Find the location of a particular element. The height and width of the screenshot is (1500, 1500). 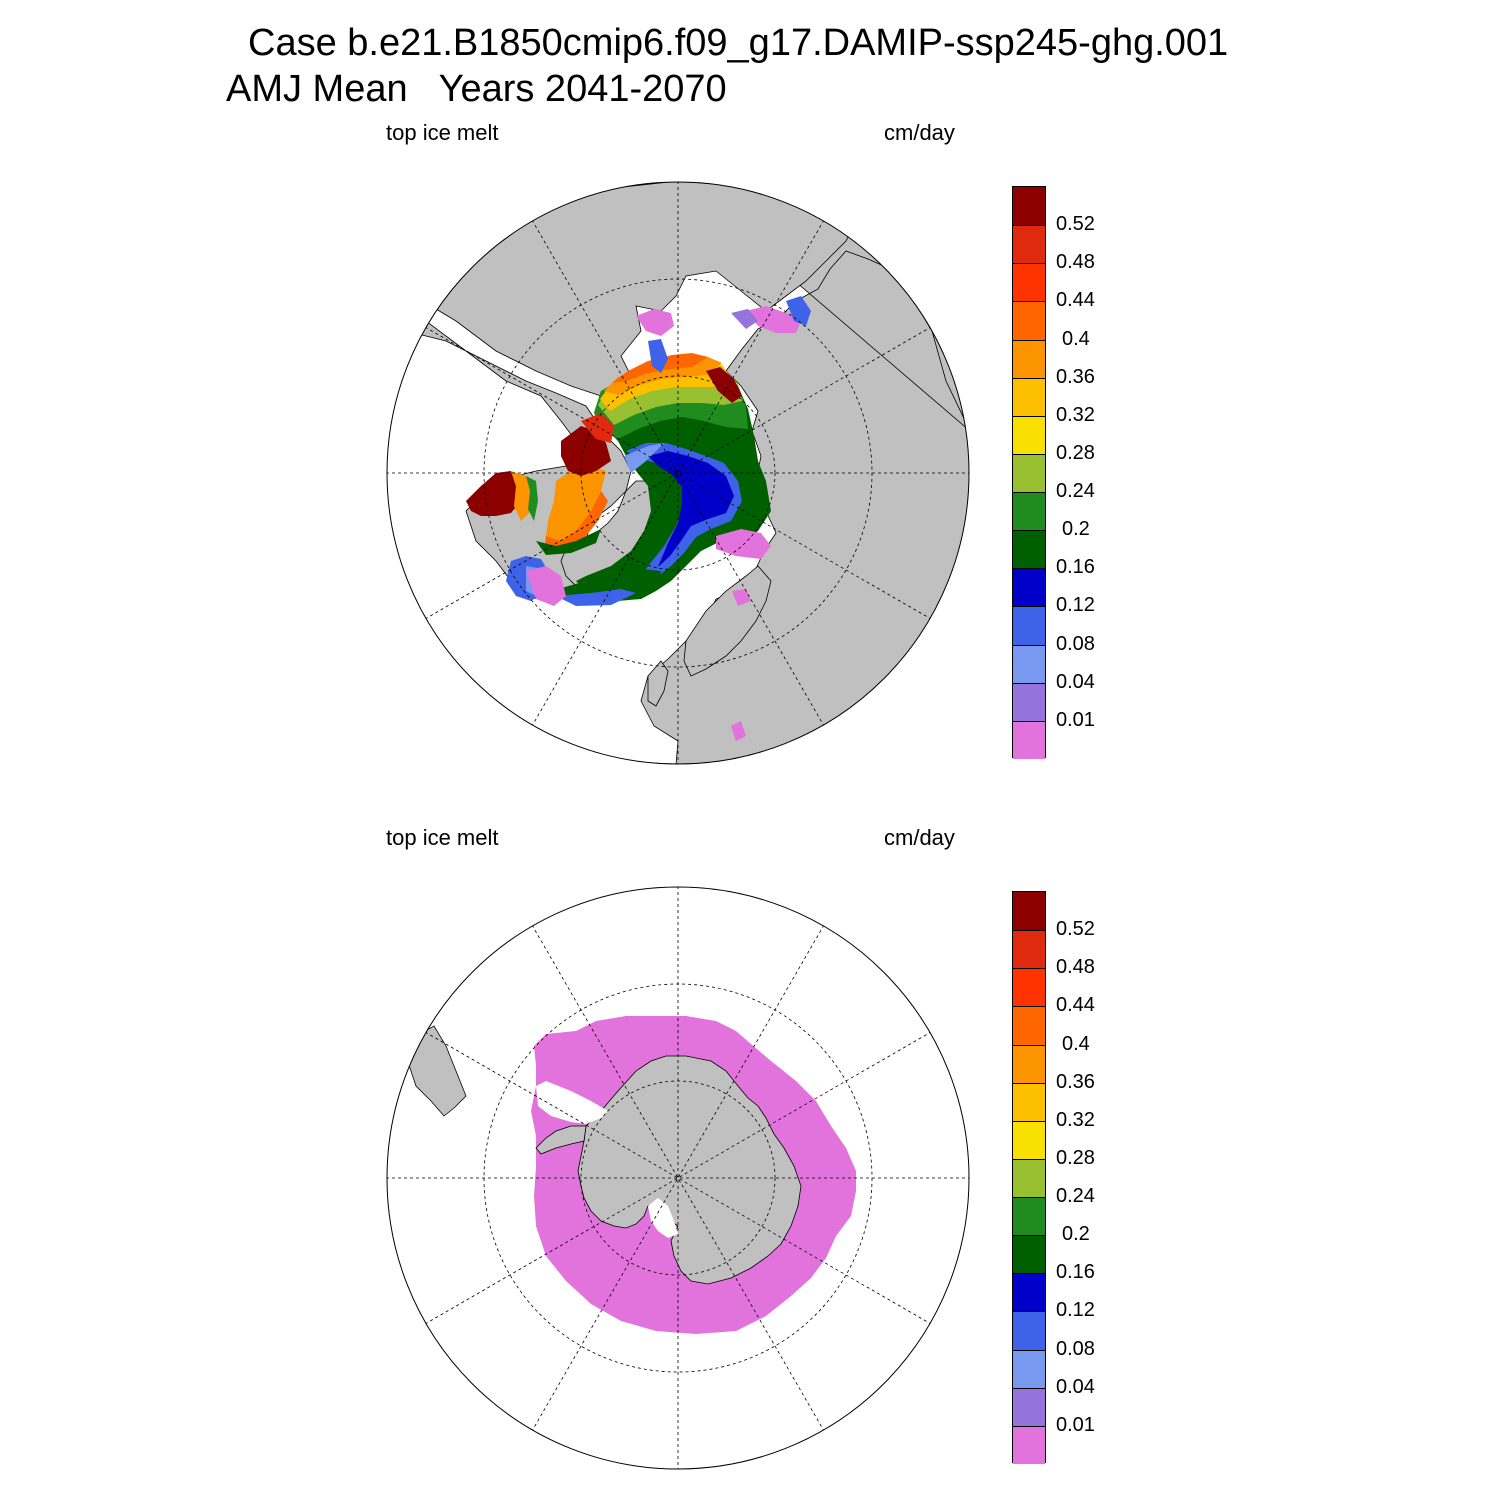

south-colorbar-swatches is located at coordinates (1029, 1177).